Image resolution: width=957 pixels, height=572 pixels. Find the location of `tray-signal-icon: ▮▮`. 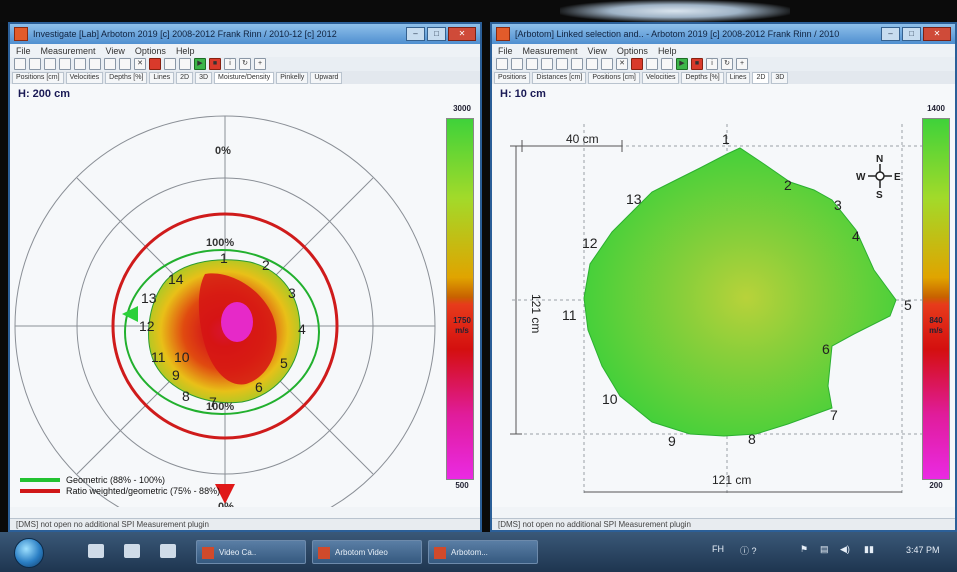

tray-signal-icon: ▮▮ is located at coordinates (869, 549).